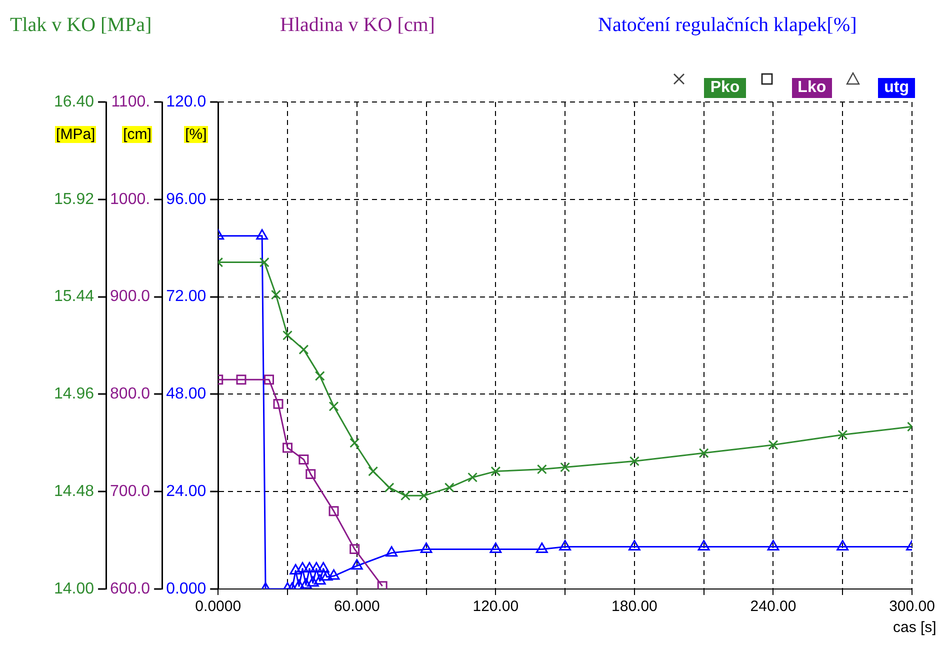 This screenshot has height=651, width=939. I want to click on y3-axis-title: Natočení regulačních klapek[%], so click(727, 25).